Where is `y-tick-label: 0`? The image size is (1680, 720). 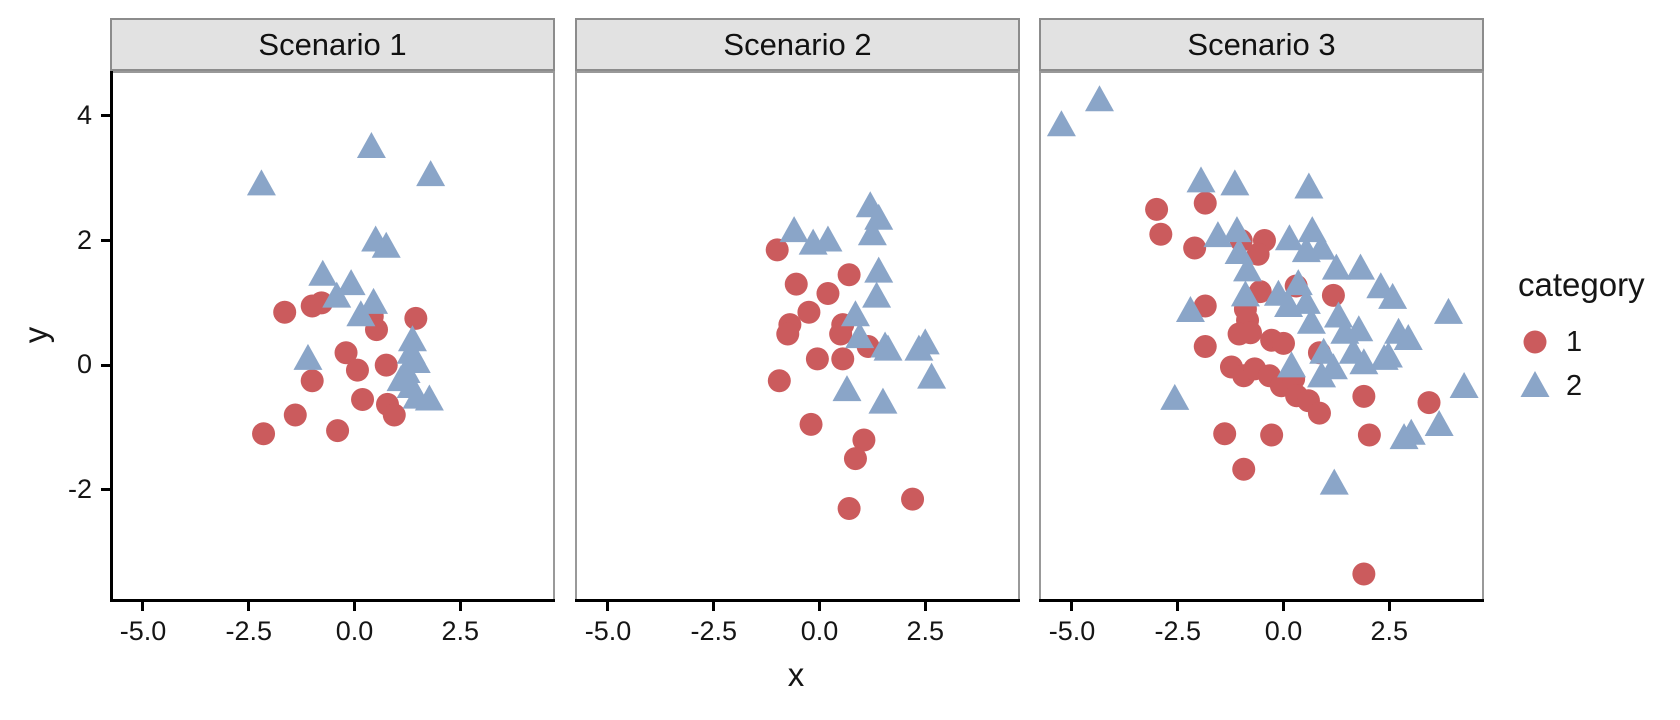
y-tick-label: 0 is located at coordinates (84, 364).